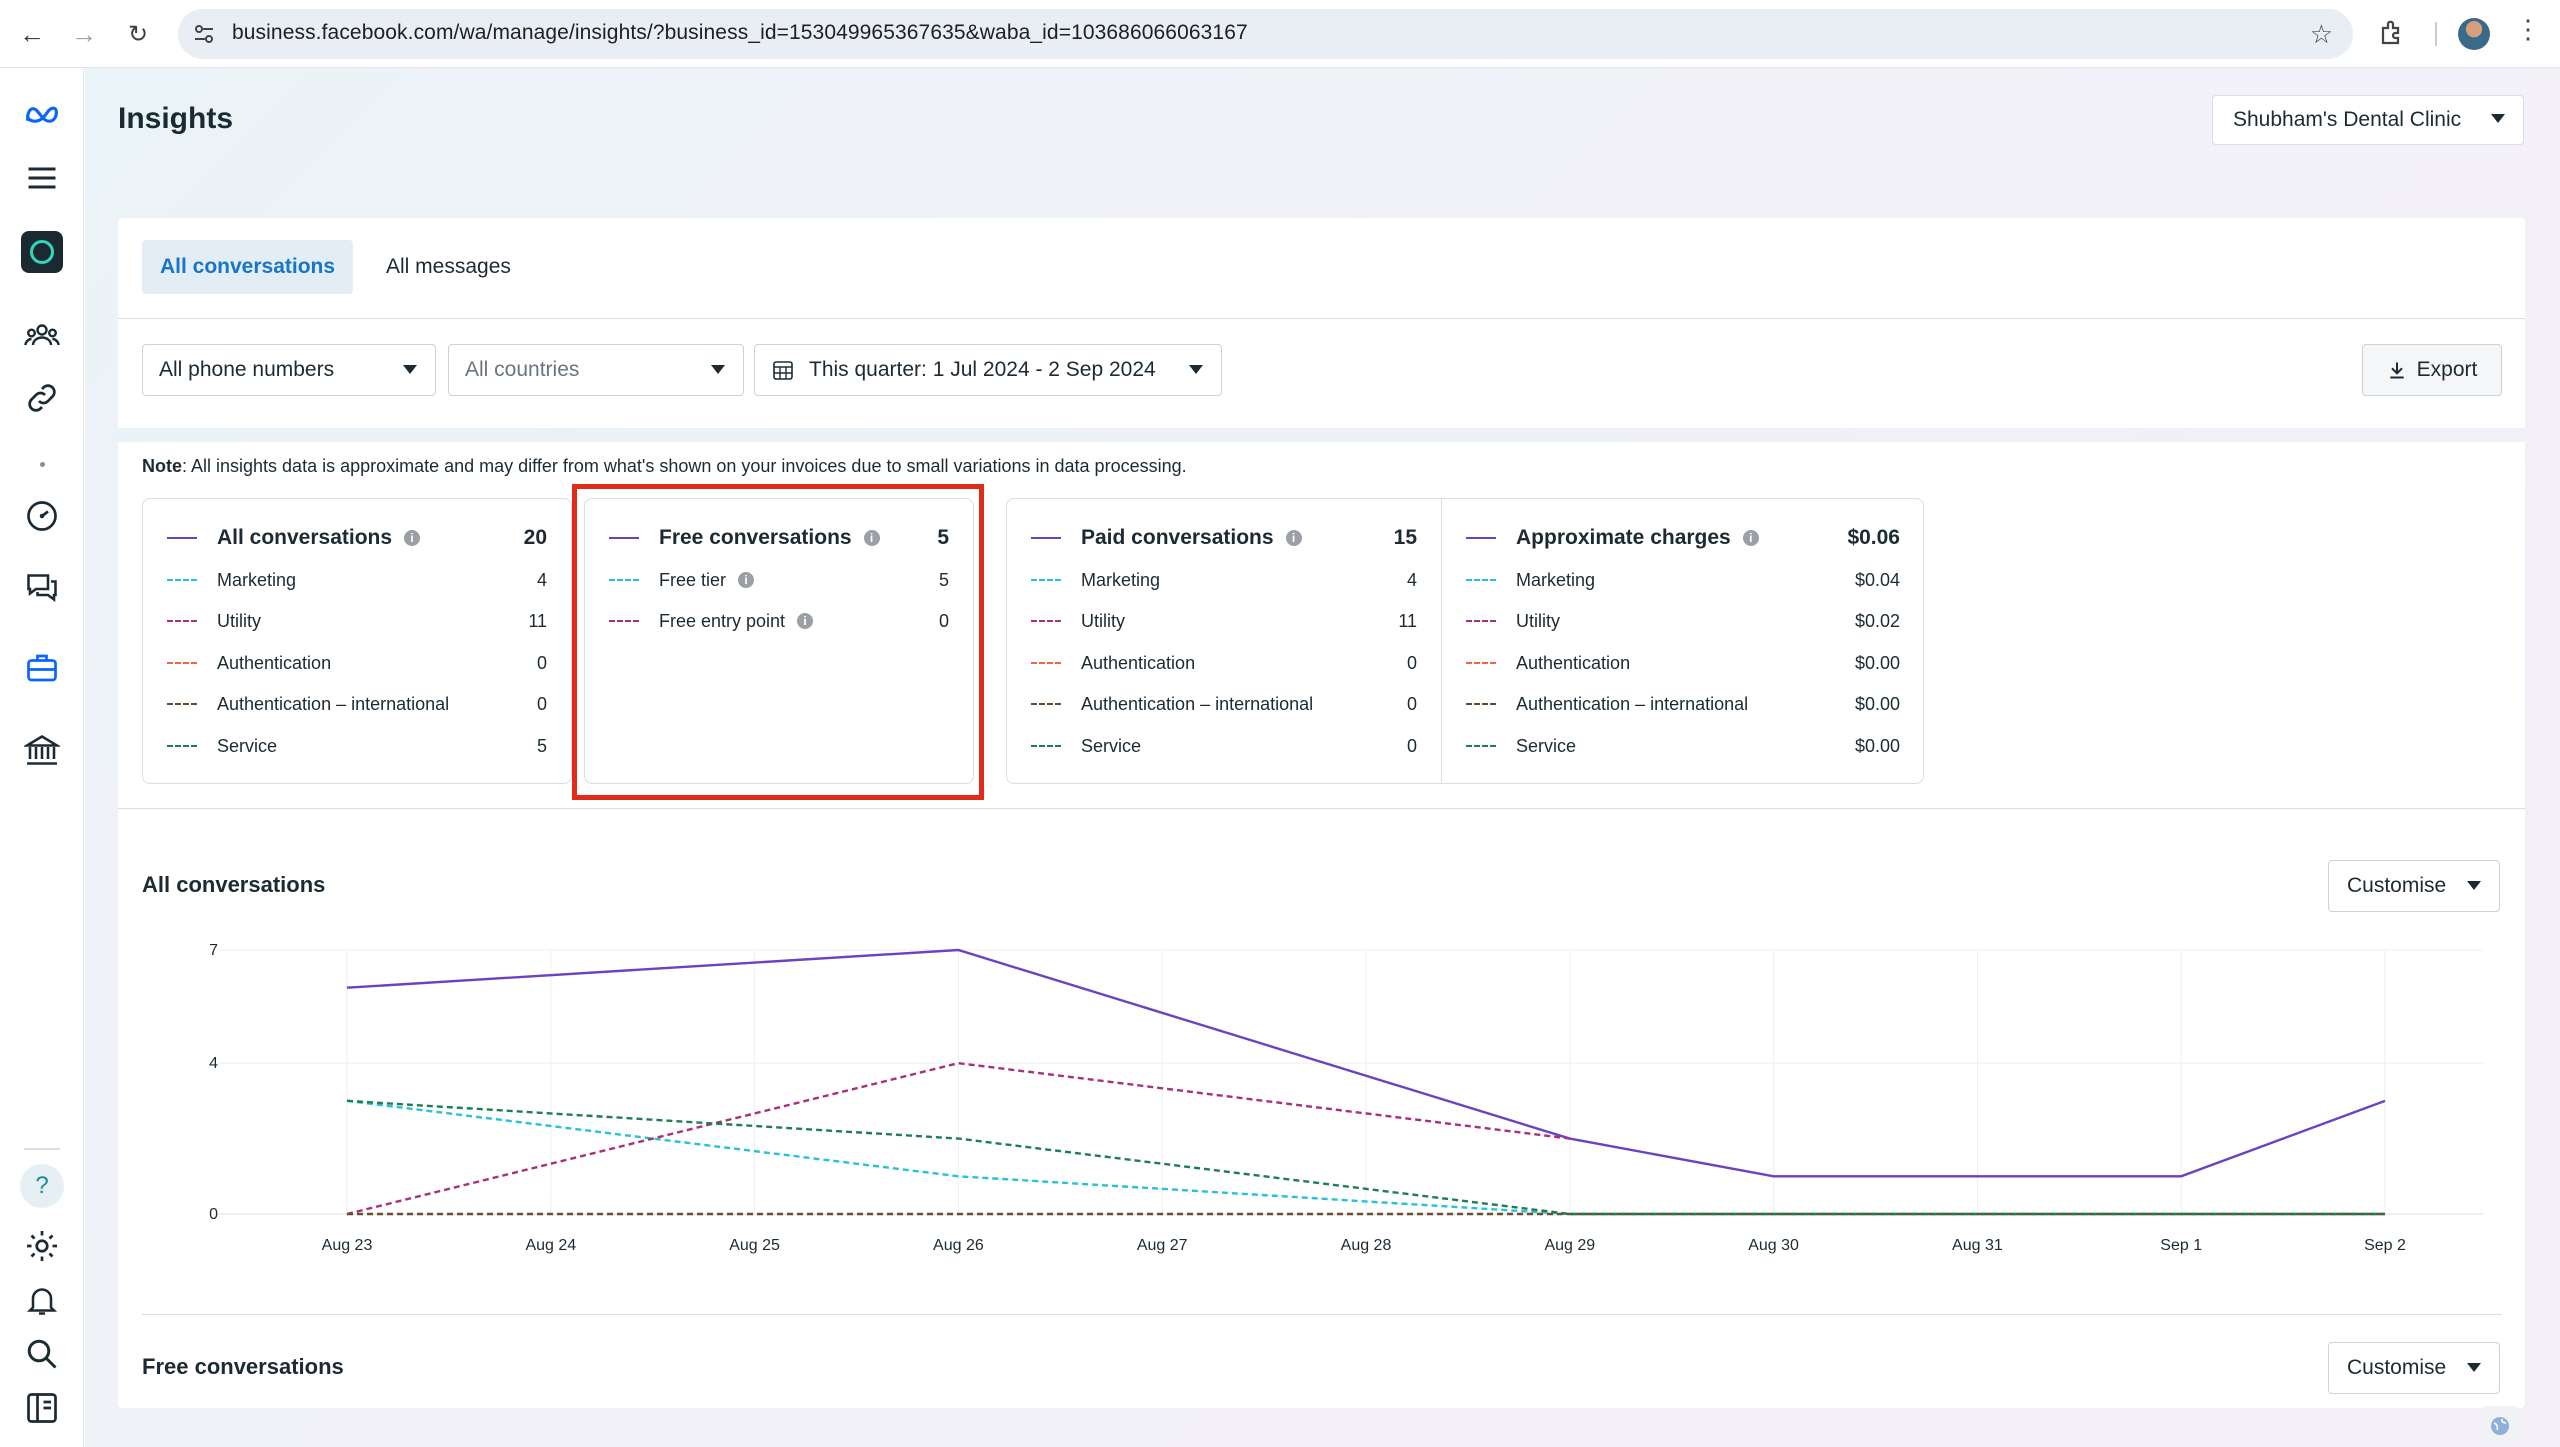 The image size is (2560, 1447). Describe the element at coordinates (42, 516) in the screenshot. I see `dashboard-gauge-icon` at that location.